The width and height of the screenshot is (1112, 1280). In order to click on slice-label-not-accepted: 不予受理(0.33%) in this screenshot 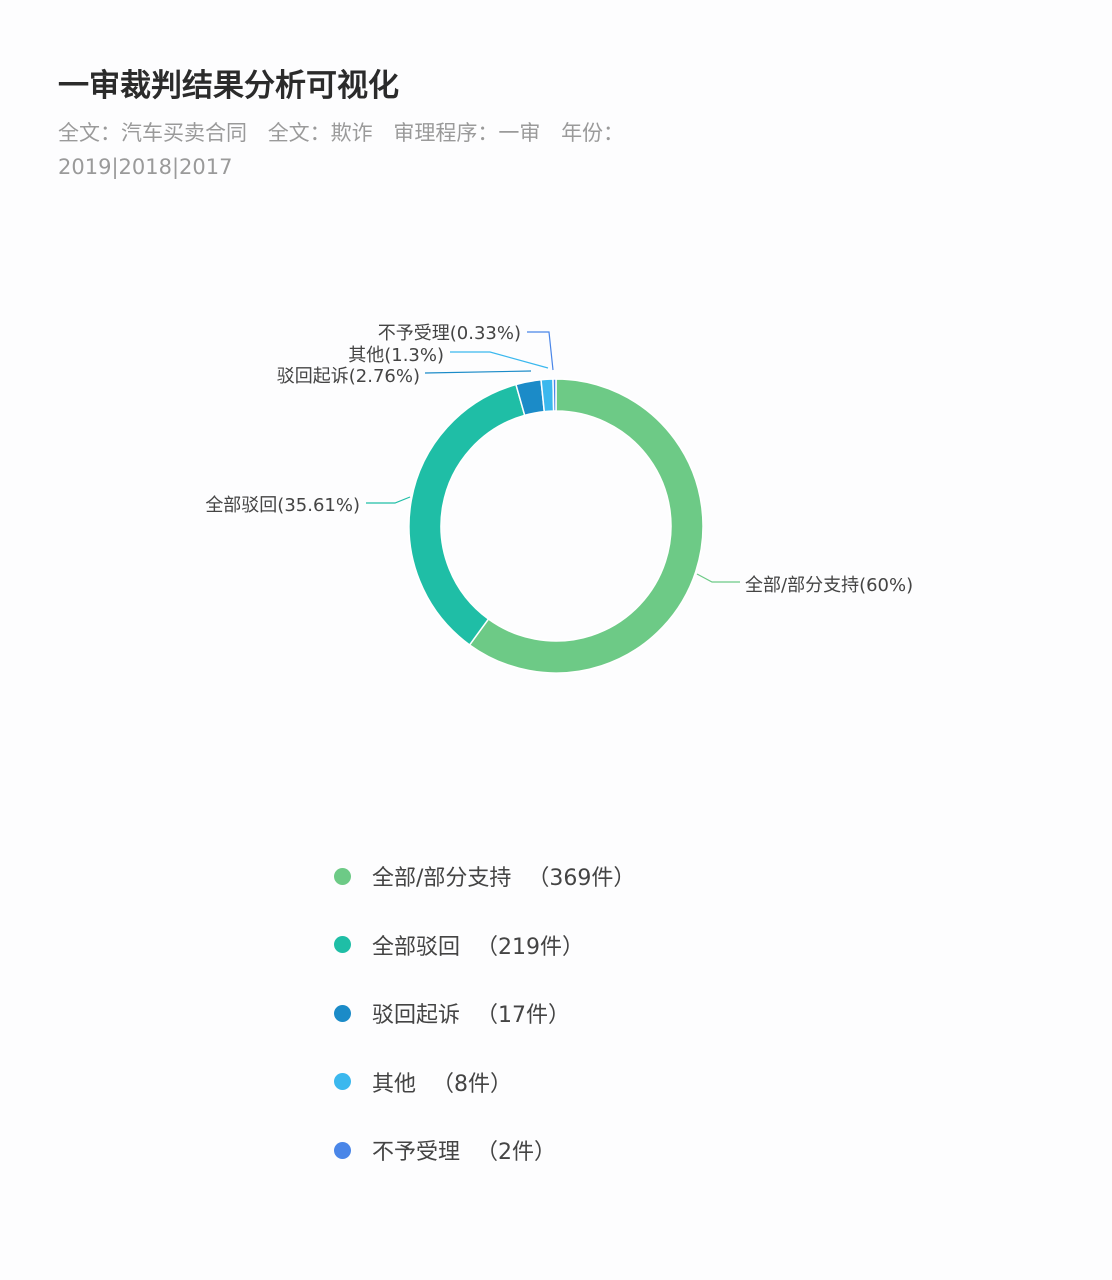, I will do `click(449, 333)`.